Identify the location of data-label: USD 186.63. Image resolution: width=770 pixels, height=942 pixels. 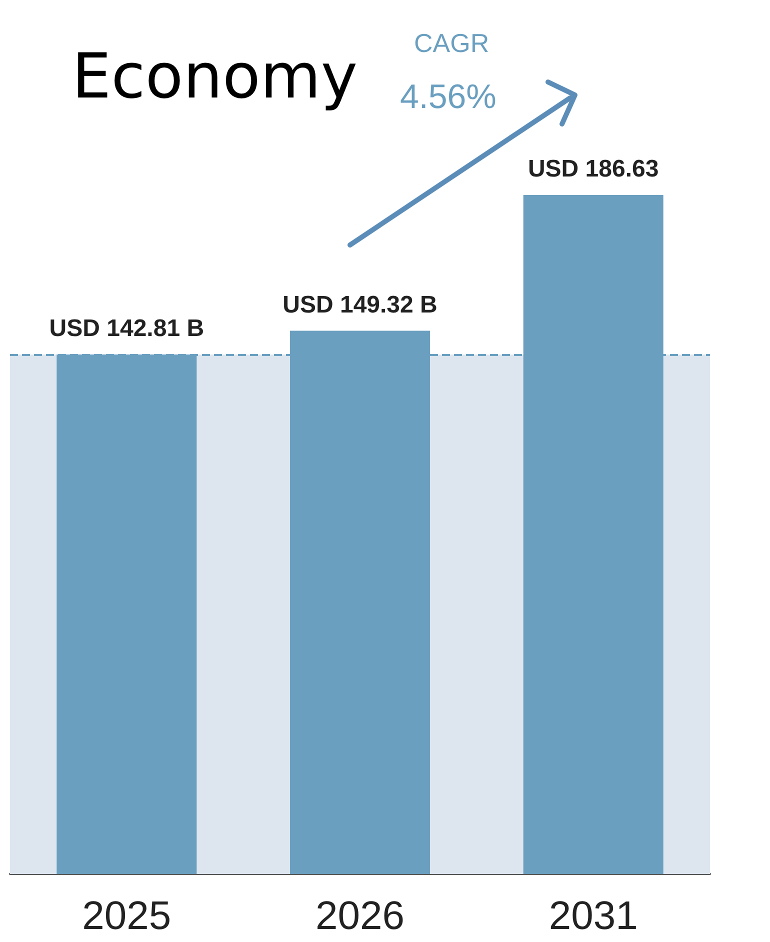
(593, 169).